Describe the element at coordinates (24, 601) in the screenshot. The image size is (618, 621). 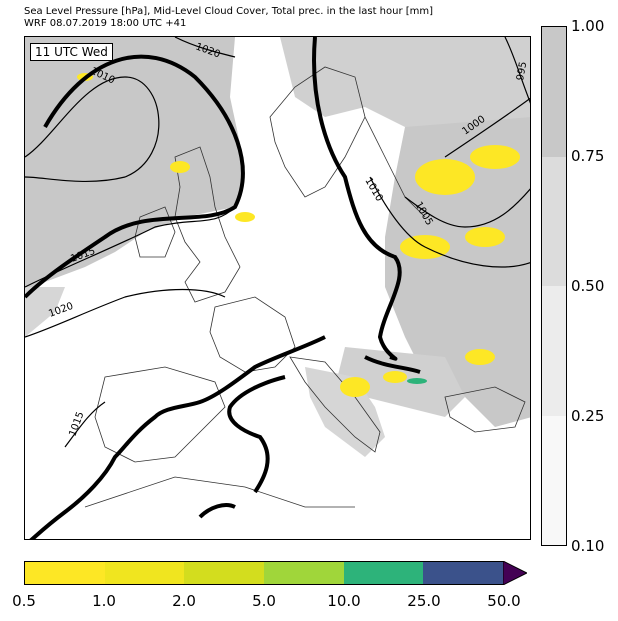
I see `precip-tick-label: 0.5` at that location.